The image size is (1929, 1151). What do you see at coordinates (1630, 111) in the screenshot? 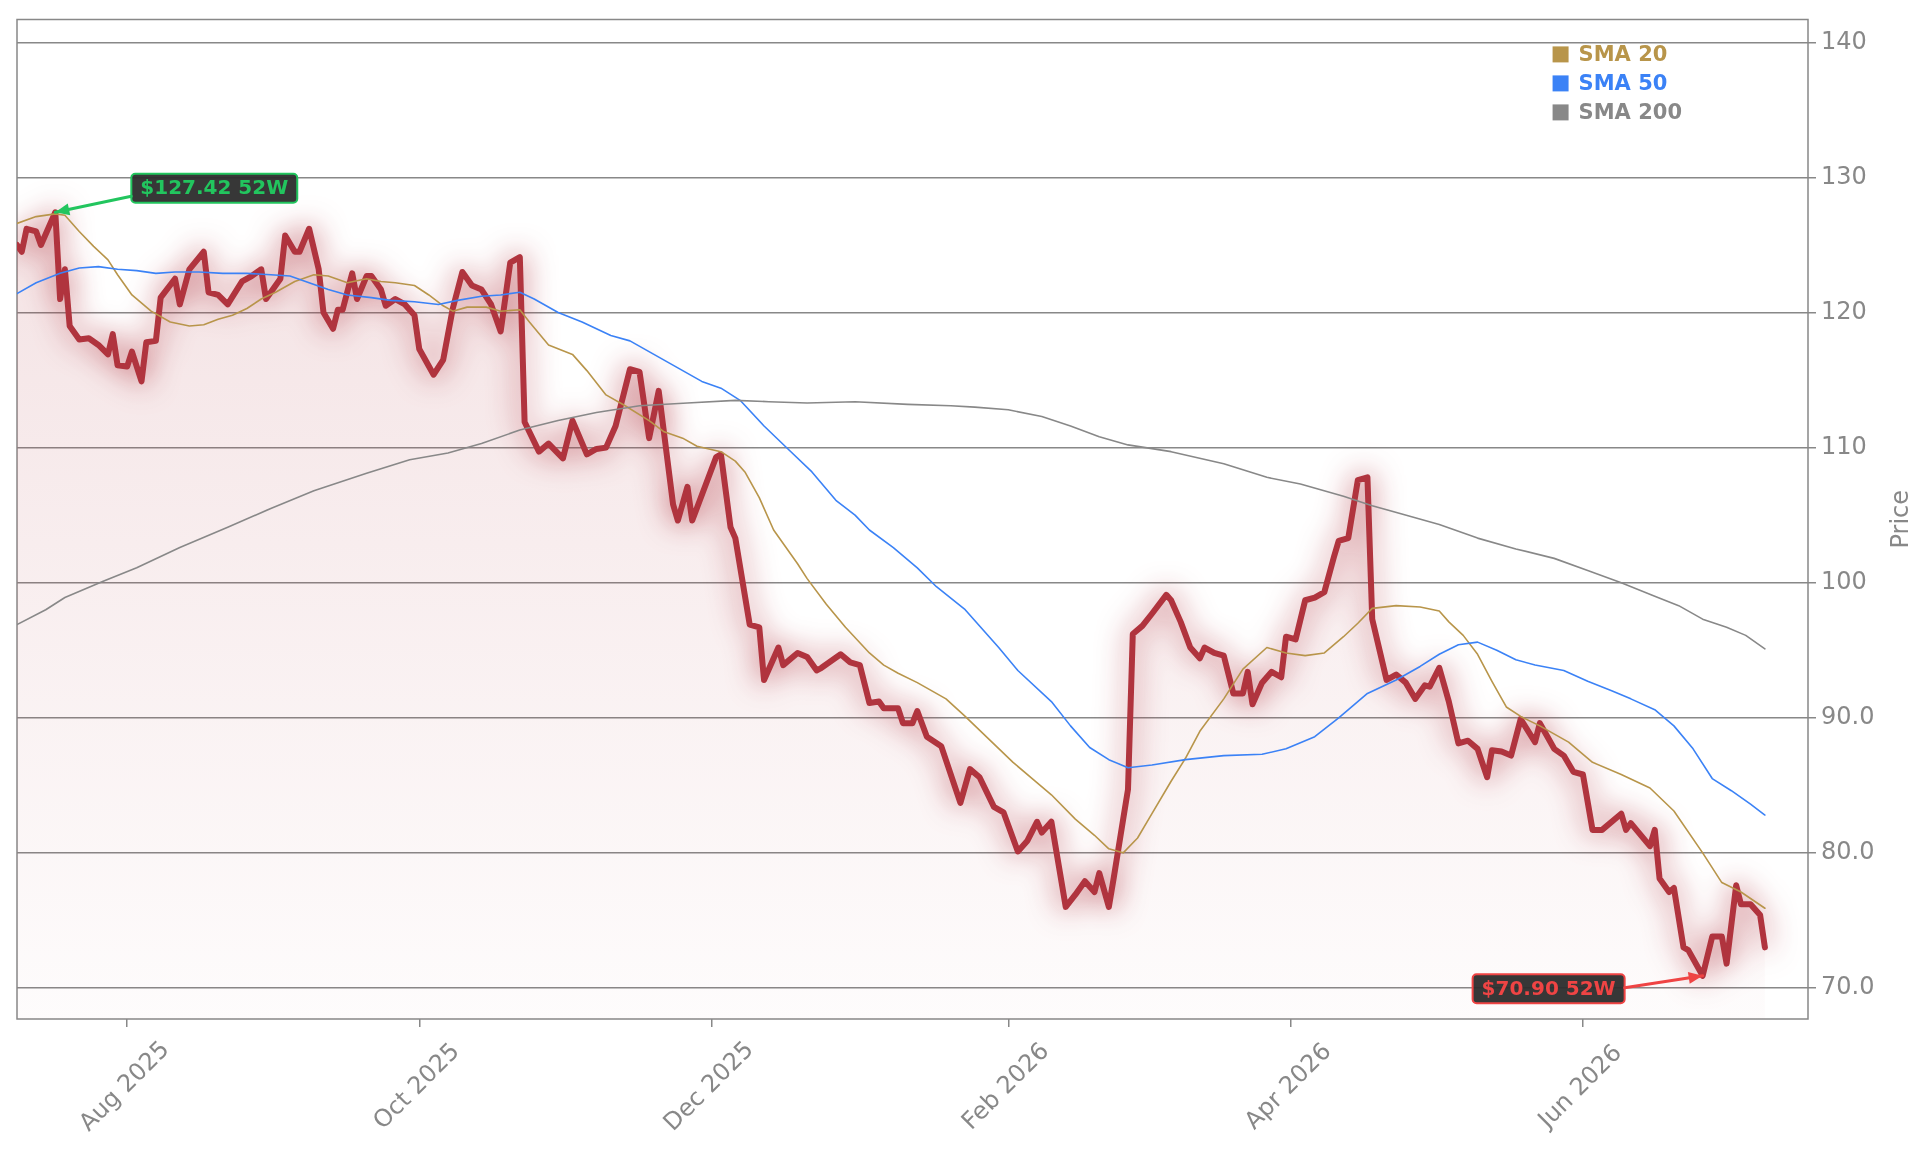
I see `legend-label: SMA 200` at bounding box center [1630, 111].